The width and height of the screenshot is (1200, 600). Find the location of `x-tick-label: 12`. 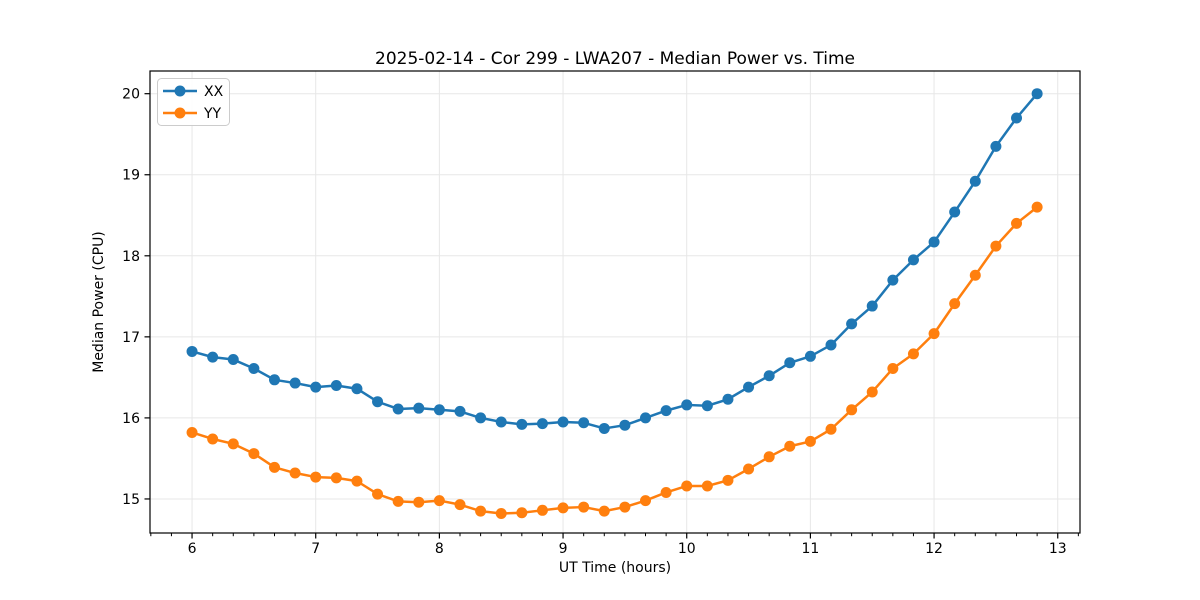

x-tick-label: 12 is located at coordinates (934, 549).